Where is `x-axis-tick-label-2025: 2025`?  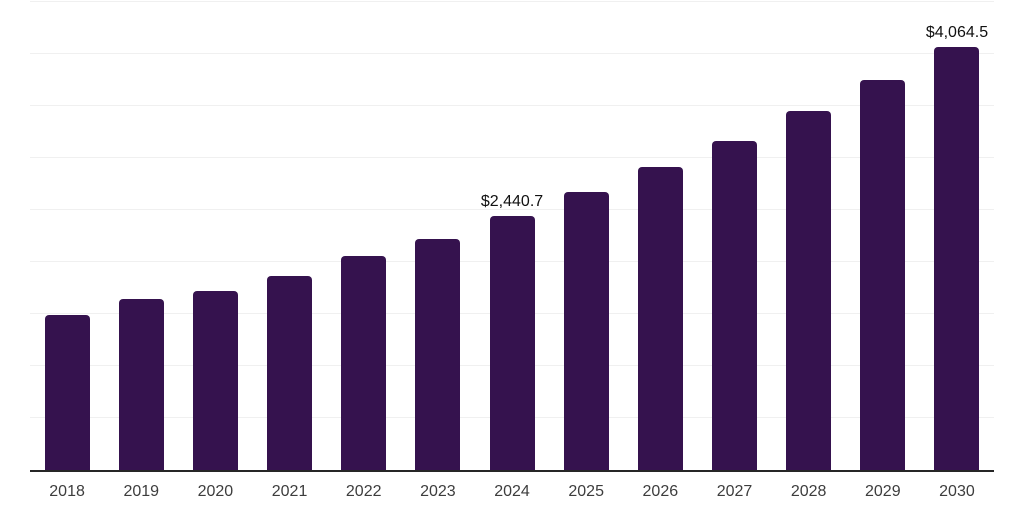
x-axis-tick-label-2025: 2025 is located at coordinates (586, 491).